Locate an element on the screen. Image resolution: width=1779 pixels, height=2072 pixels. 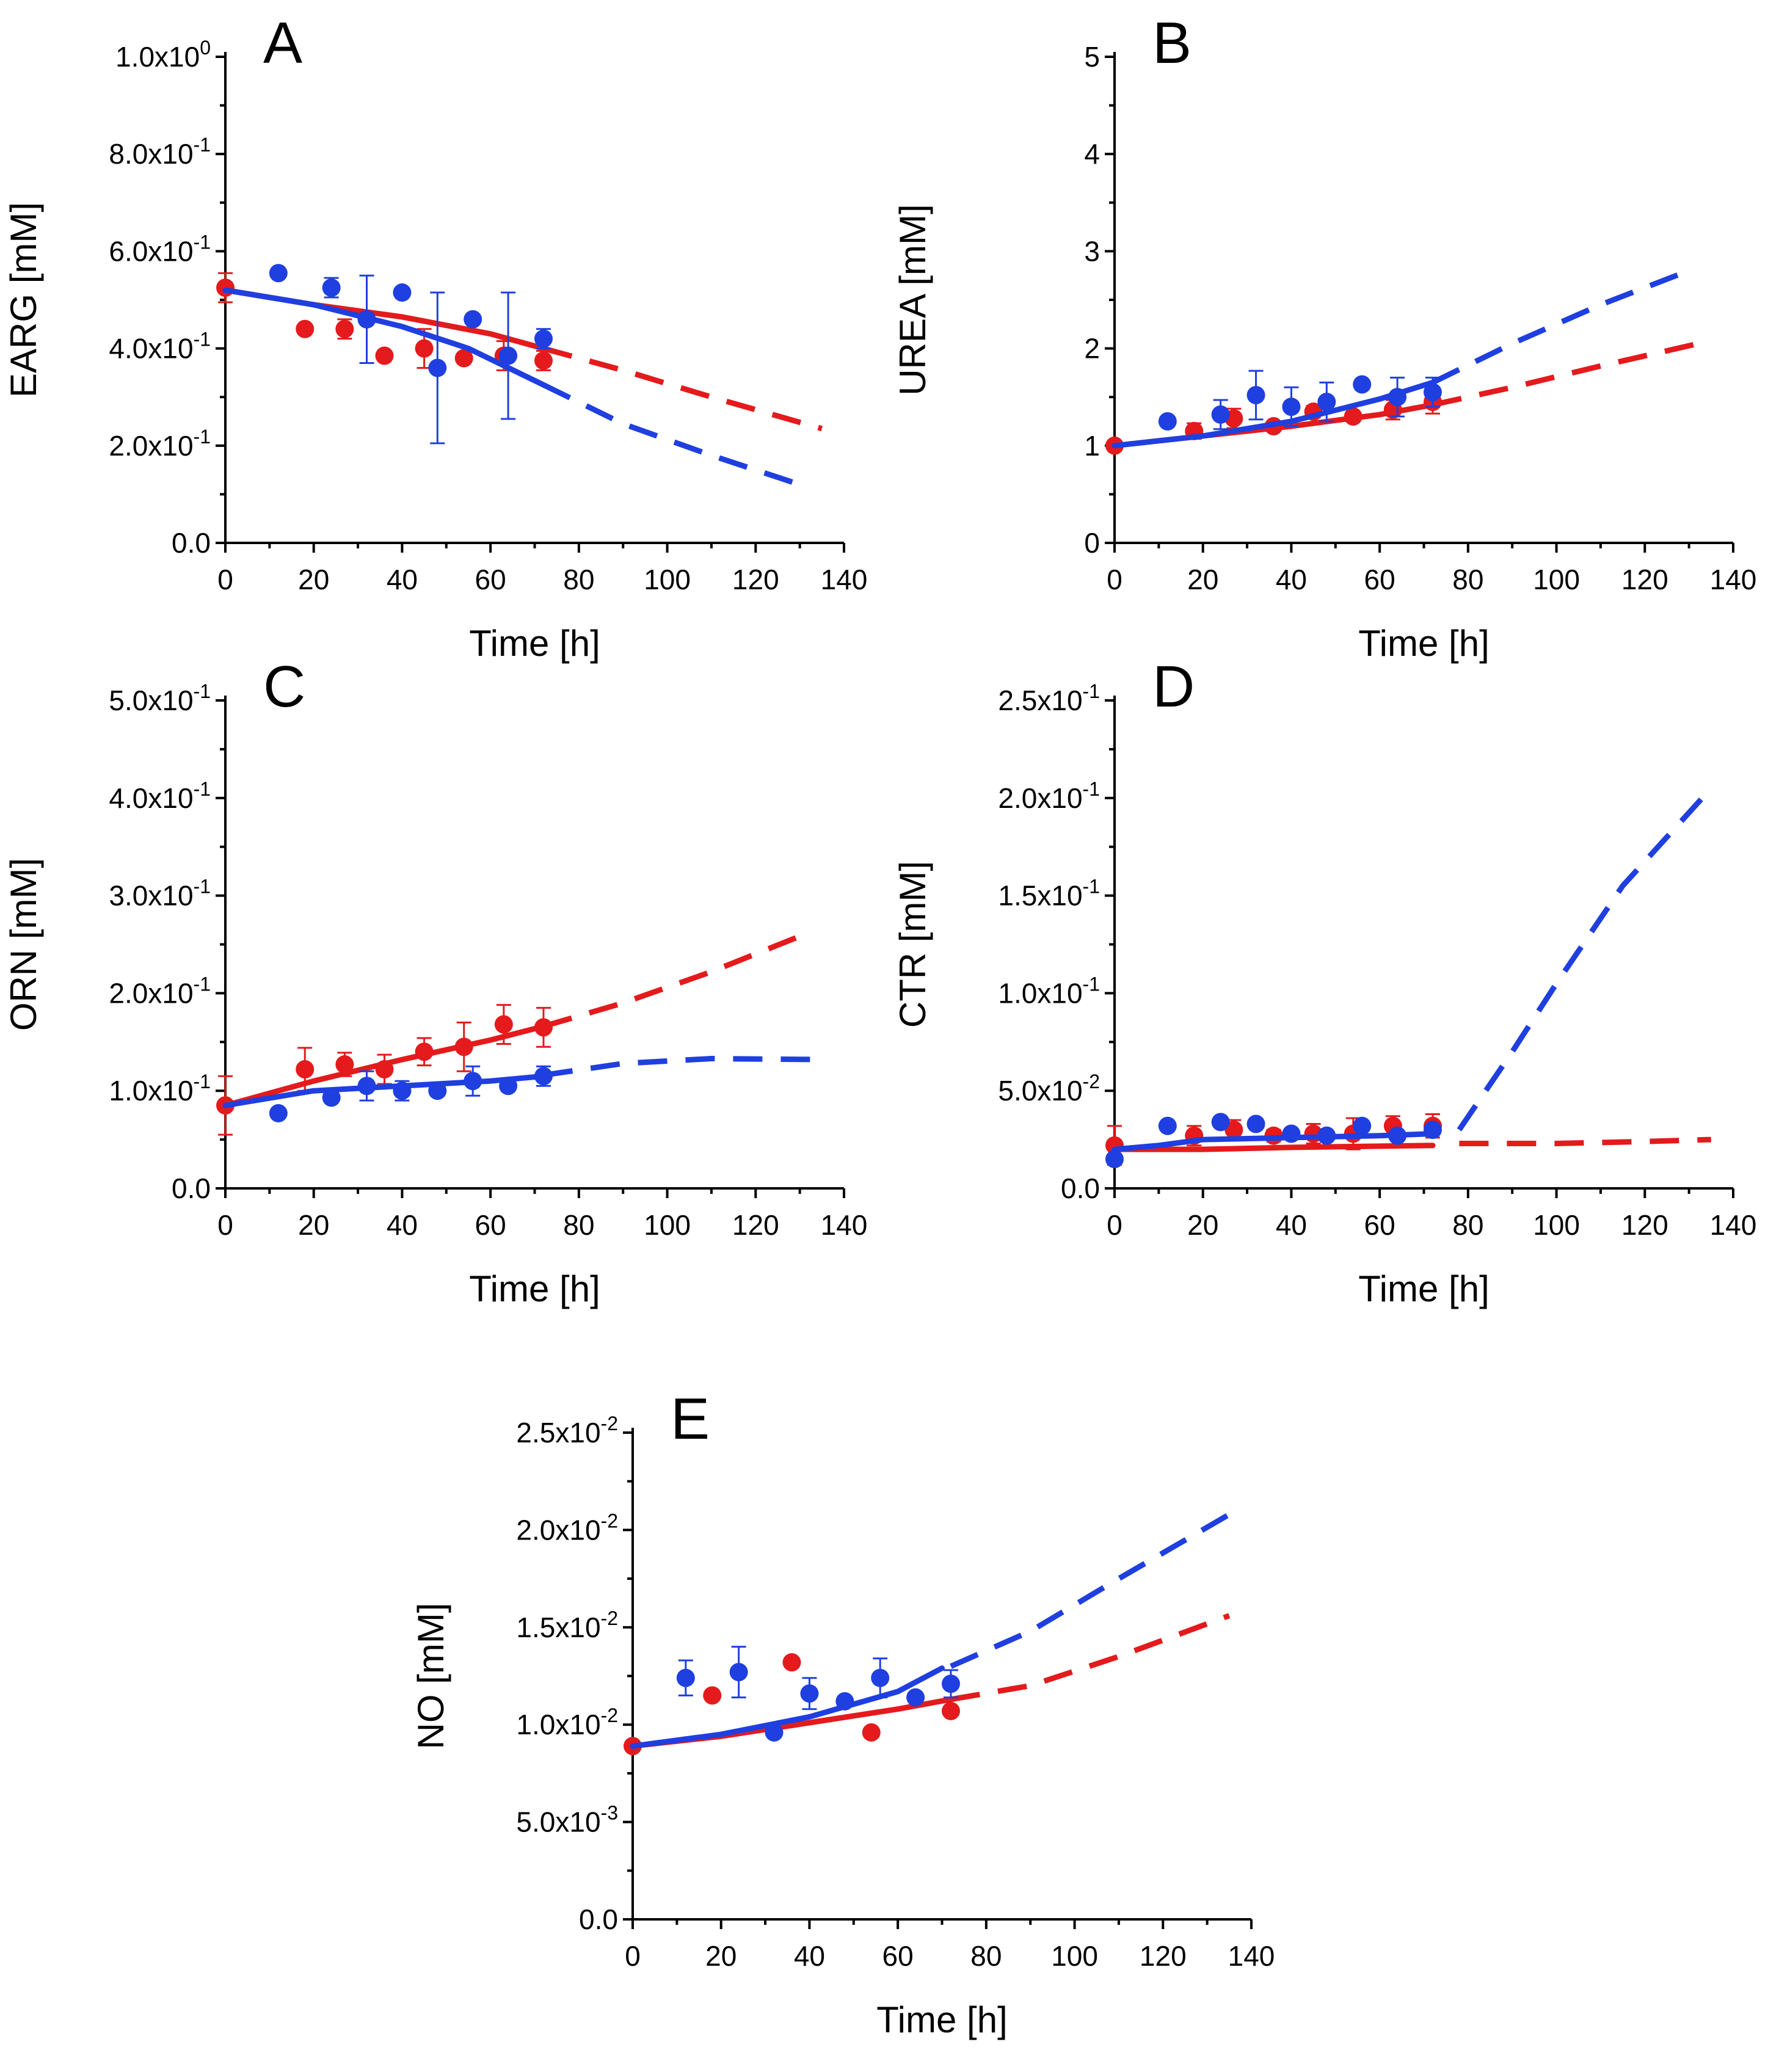
panel-letter: E is located at coordinates (690, 1419).